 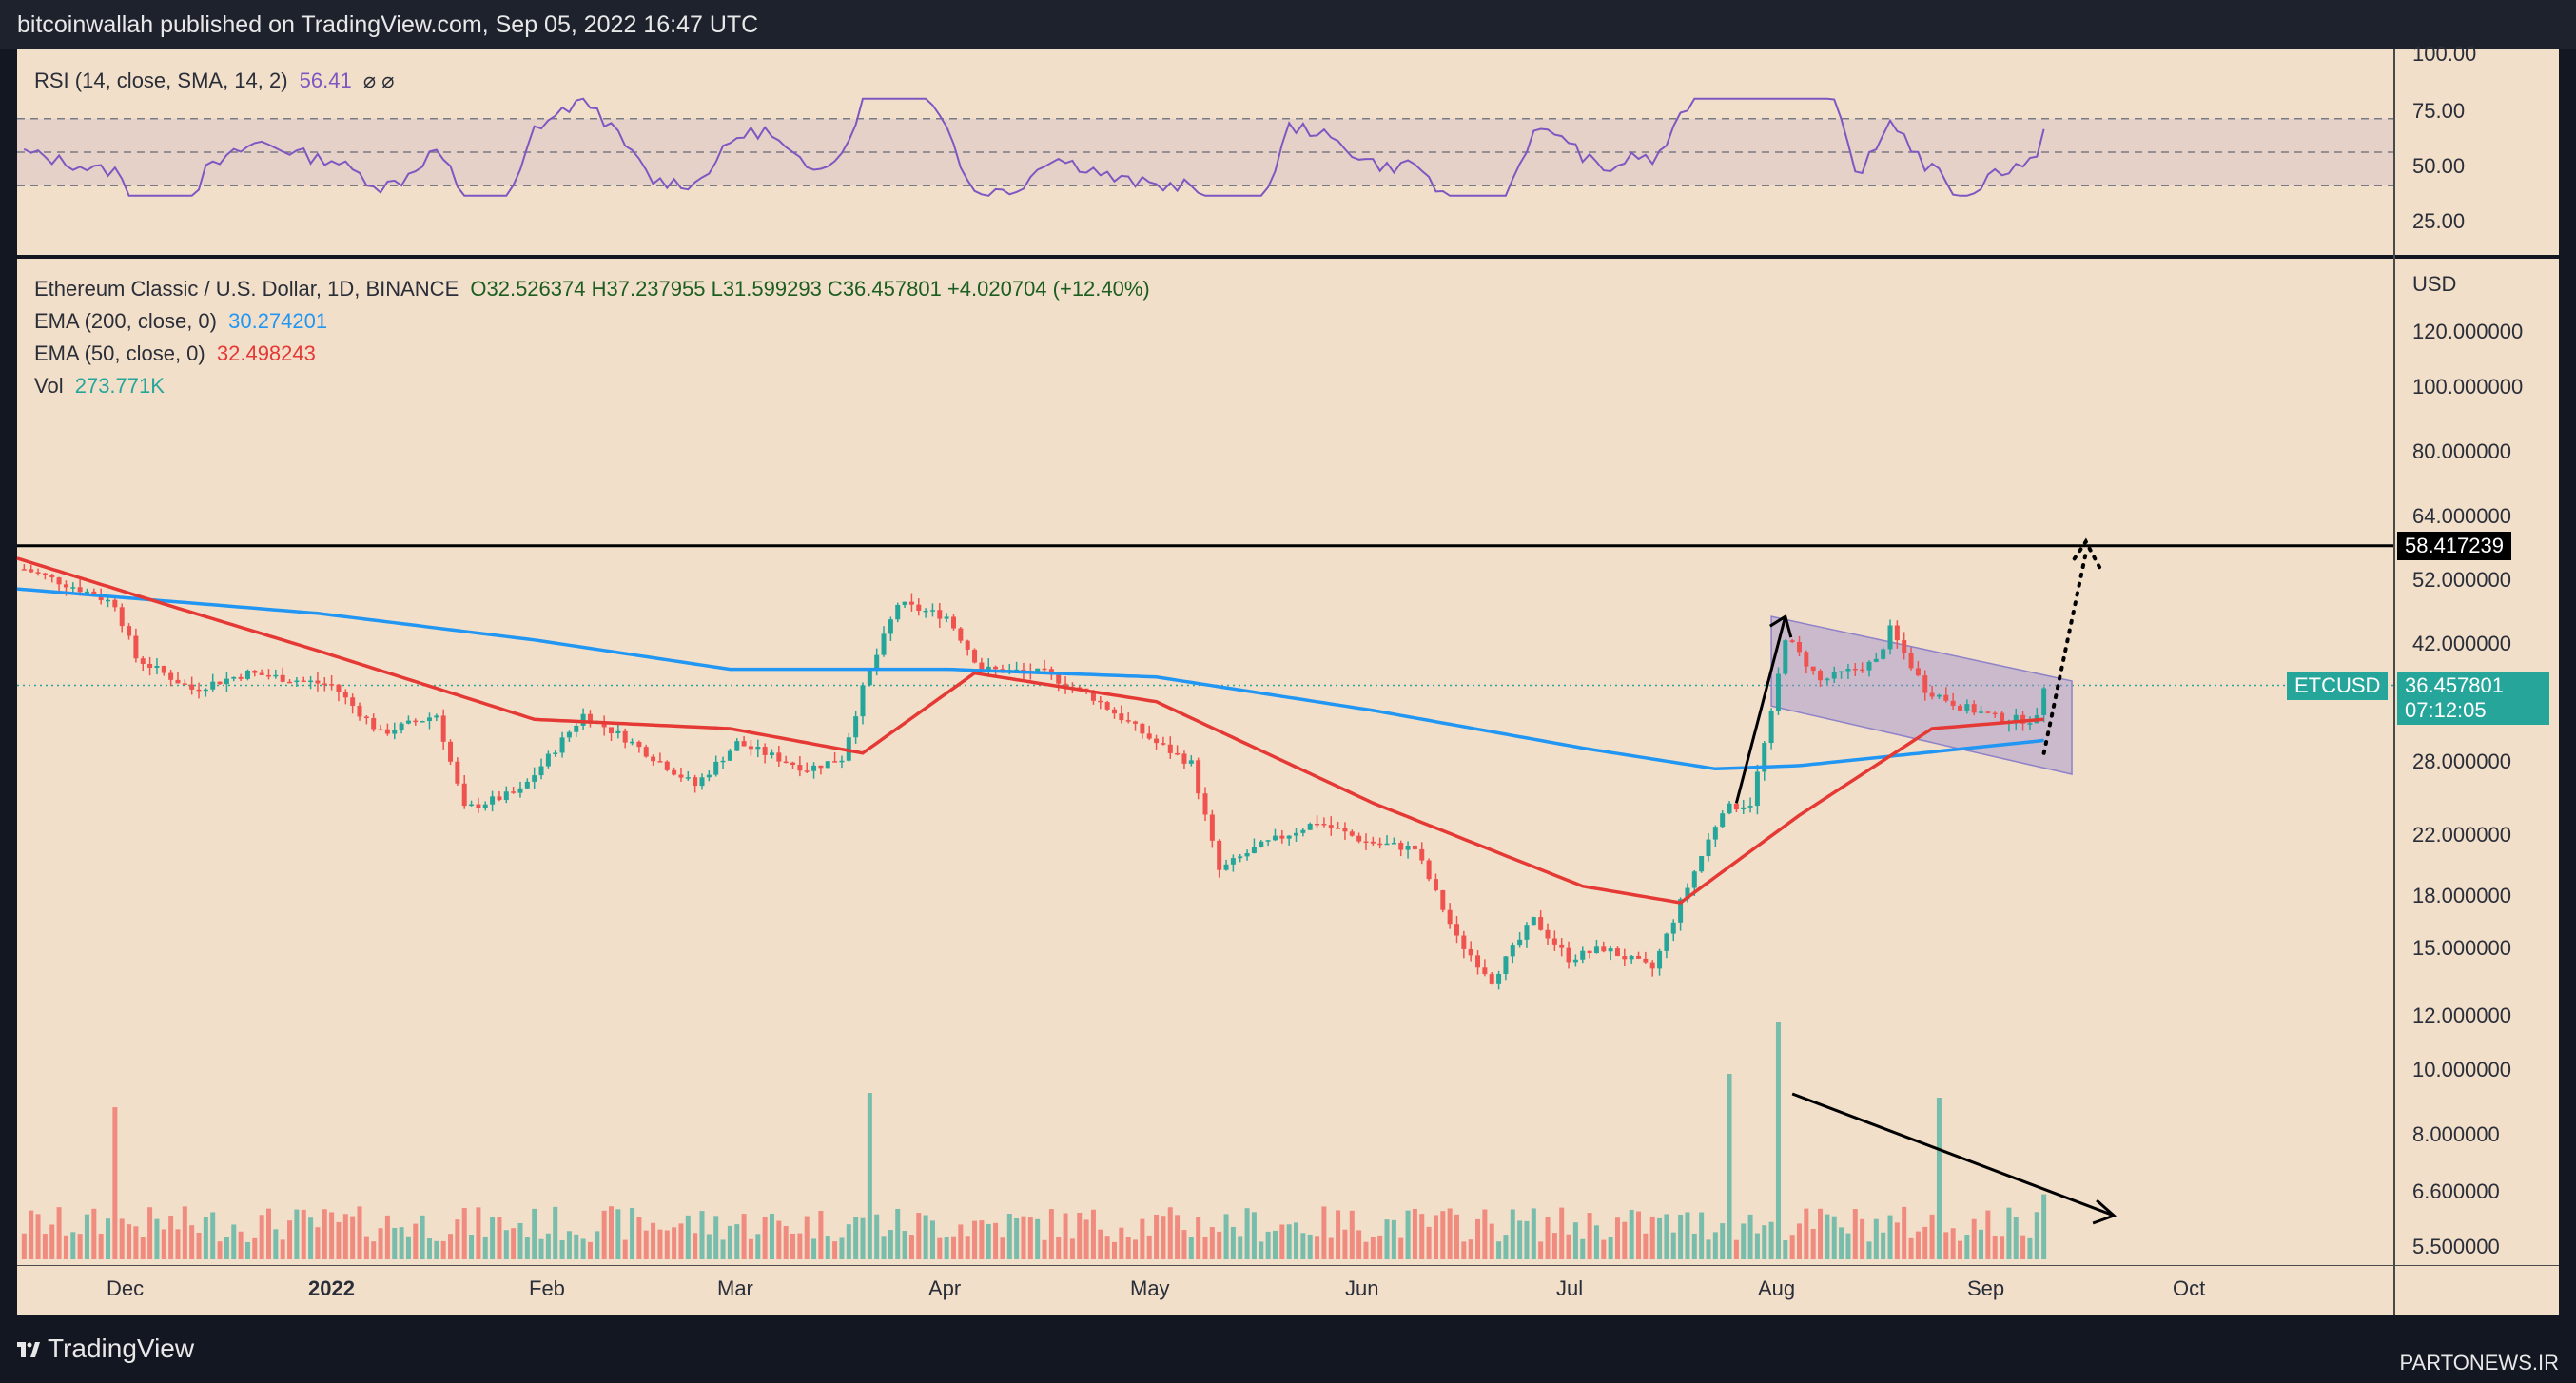 I want to click on symbol-badge: ETCUSD, so click(x=2338, y=686).